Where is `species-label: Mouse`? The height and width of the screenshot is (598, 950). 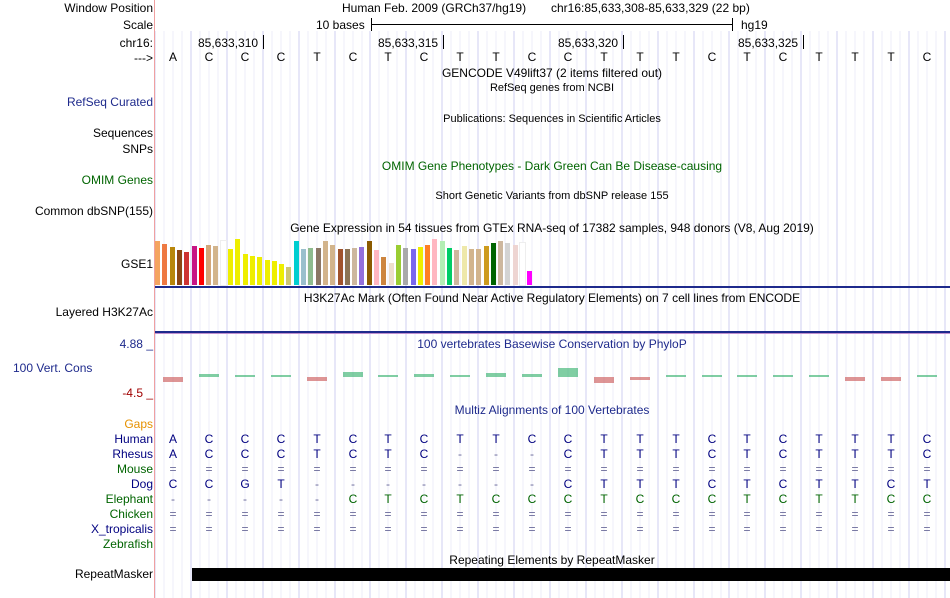 species-label: Mouse is located at coordinates (134, 469).